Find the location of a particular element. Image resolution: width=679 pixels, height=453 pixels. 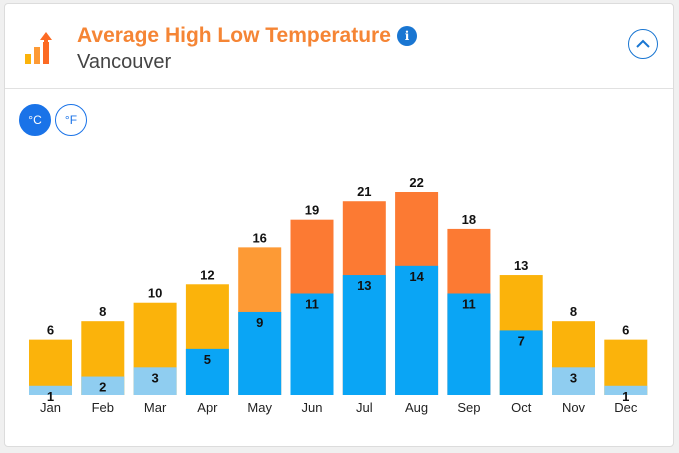

high-temp-label: 12 is located at coordinates (207, 274).